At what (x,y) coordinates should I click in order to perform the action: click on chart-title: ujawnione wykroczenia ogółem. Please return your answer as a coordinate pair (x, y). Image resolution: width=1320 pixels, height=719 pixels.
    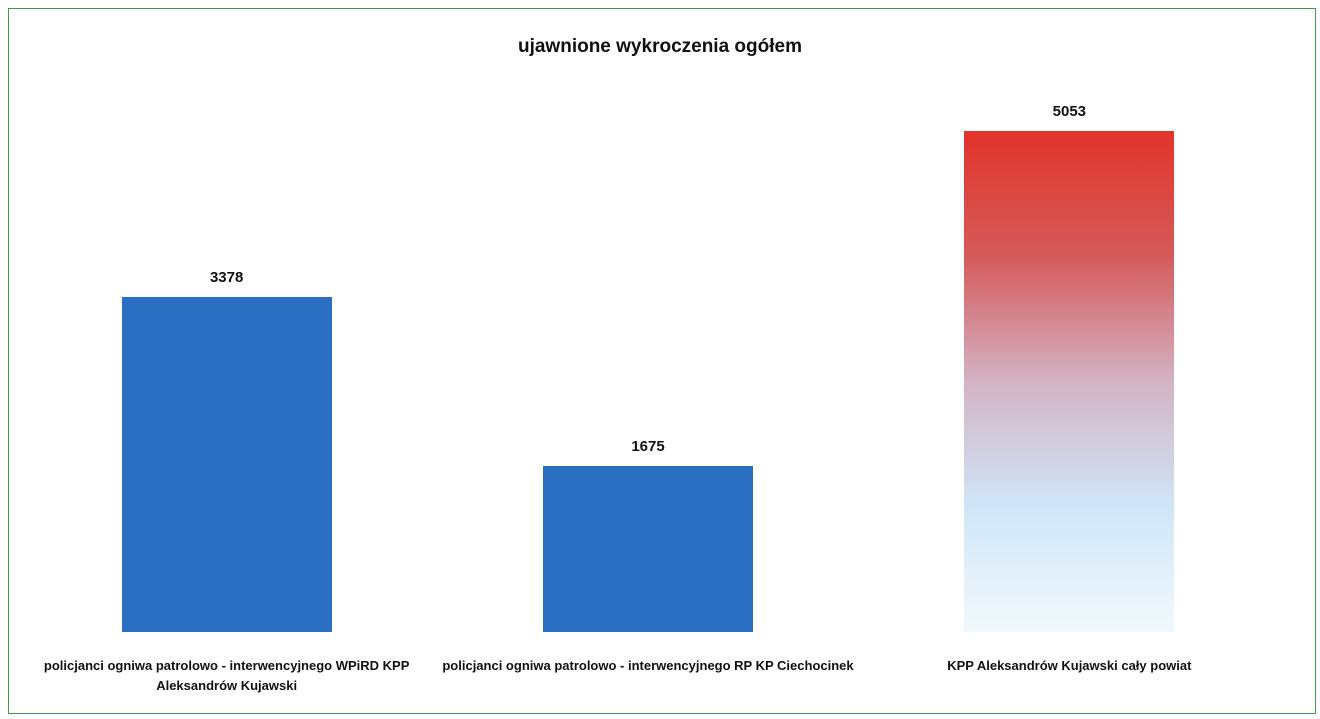
    Looking at the image, I should click on (659, 46).